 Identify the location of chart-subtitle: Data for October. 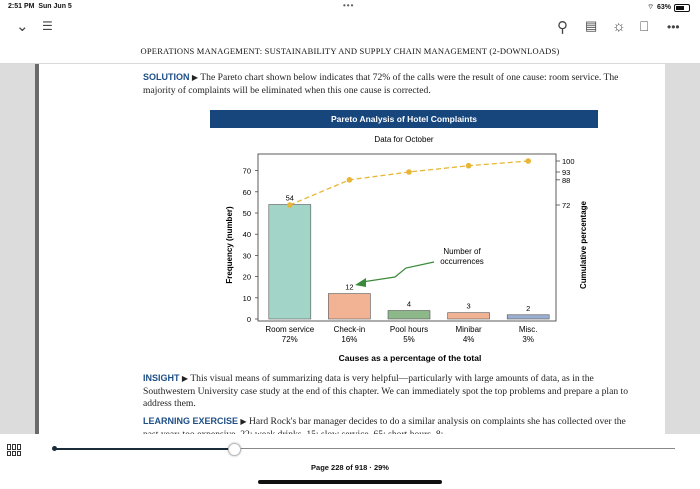
(403, 139).